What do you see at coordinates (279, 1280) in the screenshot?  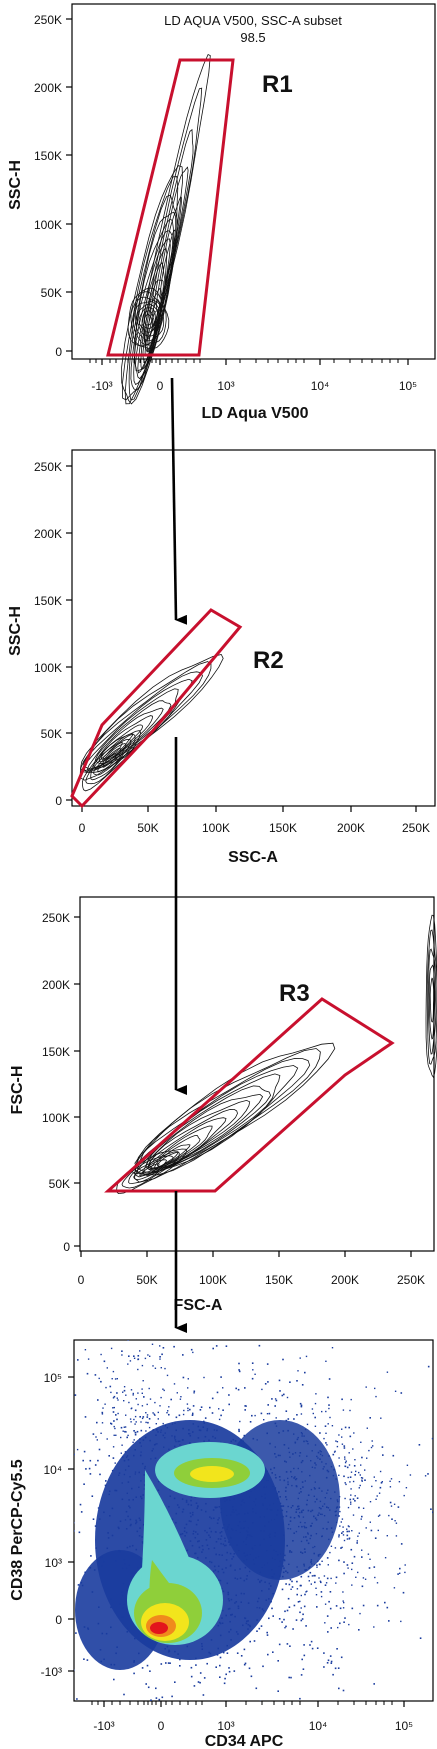 I see `x-tick-label: 150K` at bounding box center [279, 1280].